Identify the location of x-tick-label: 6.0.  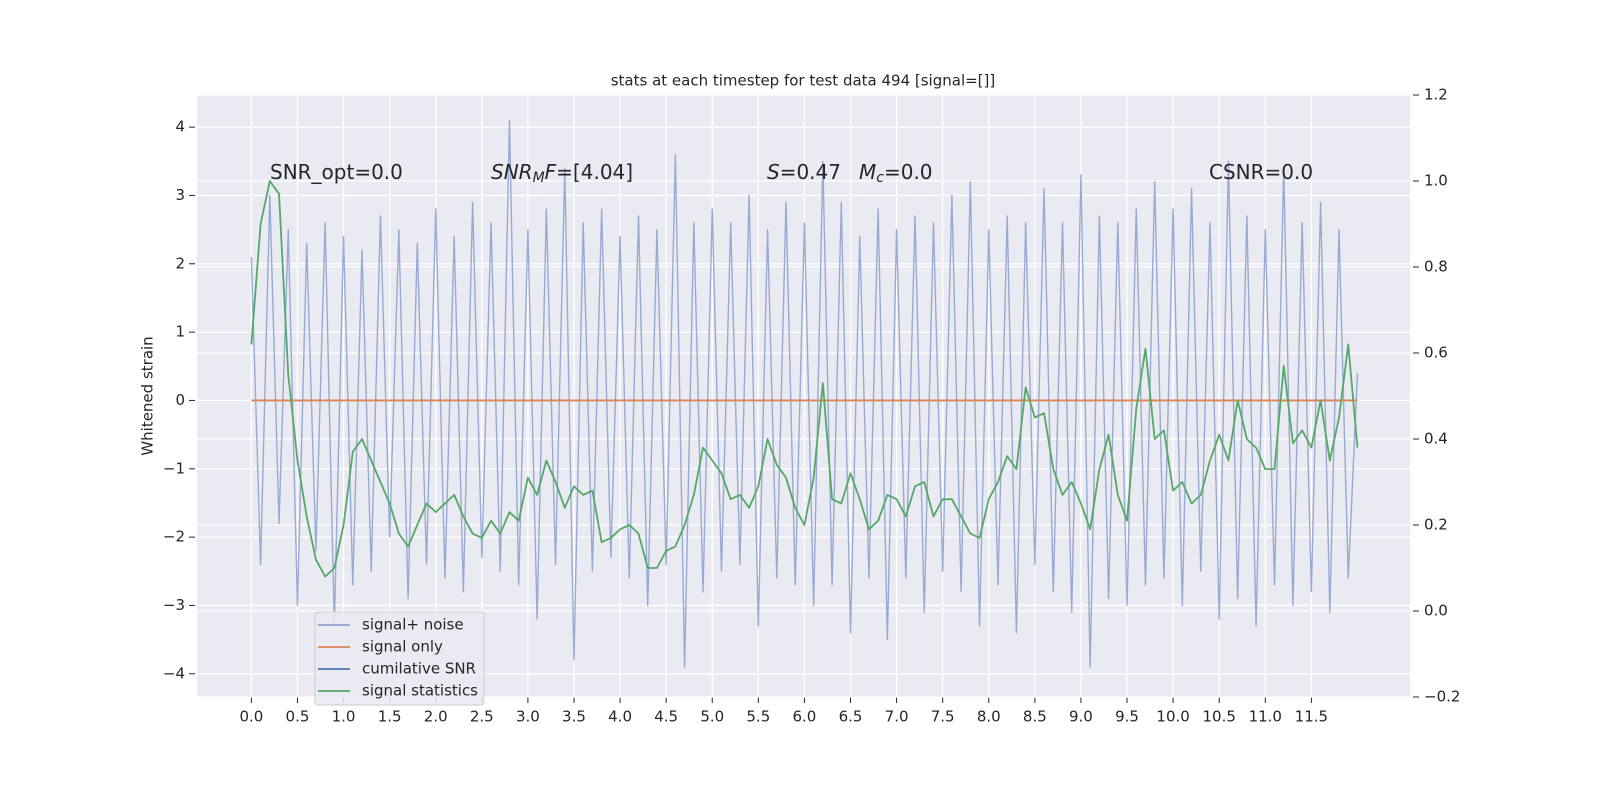
(804, 717).